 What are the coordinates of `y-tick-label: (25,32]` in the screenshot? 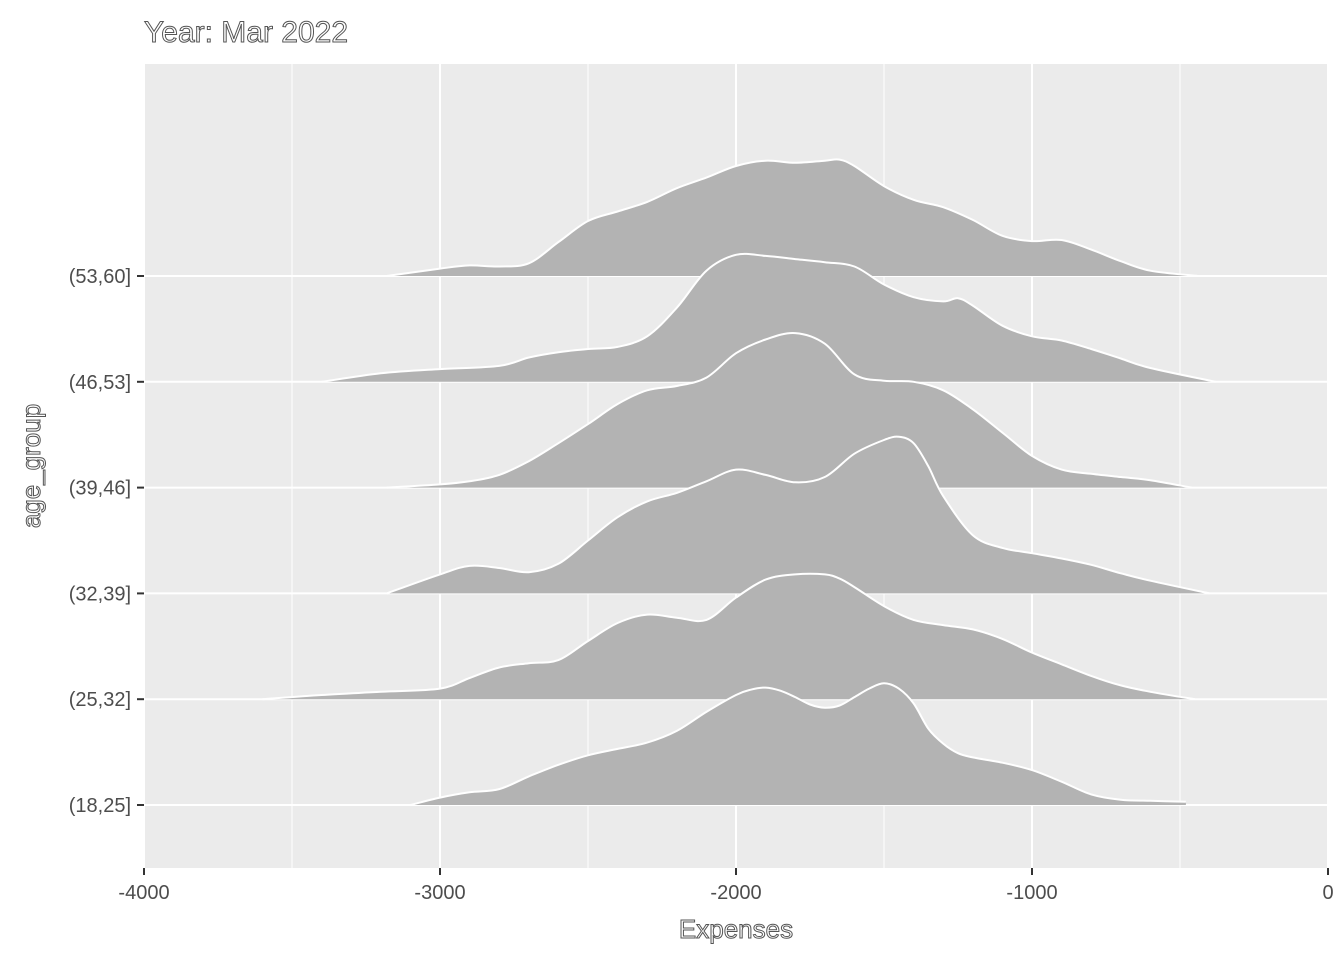 It's located at (100, 700).